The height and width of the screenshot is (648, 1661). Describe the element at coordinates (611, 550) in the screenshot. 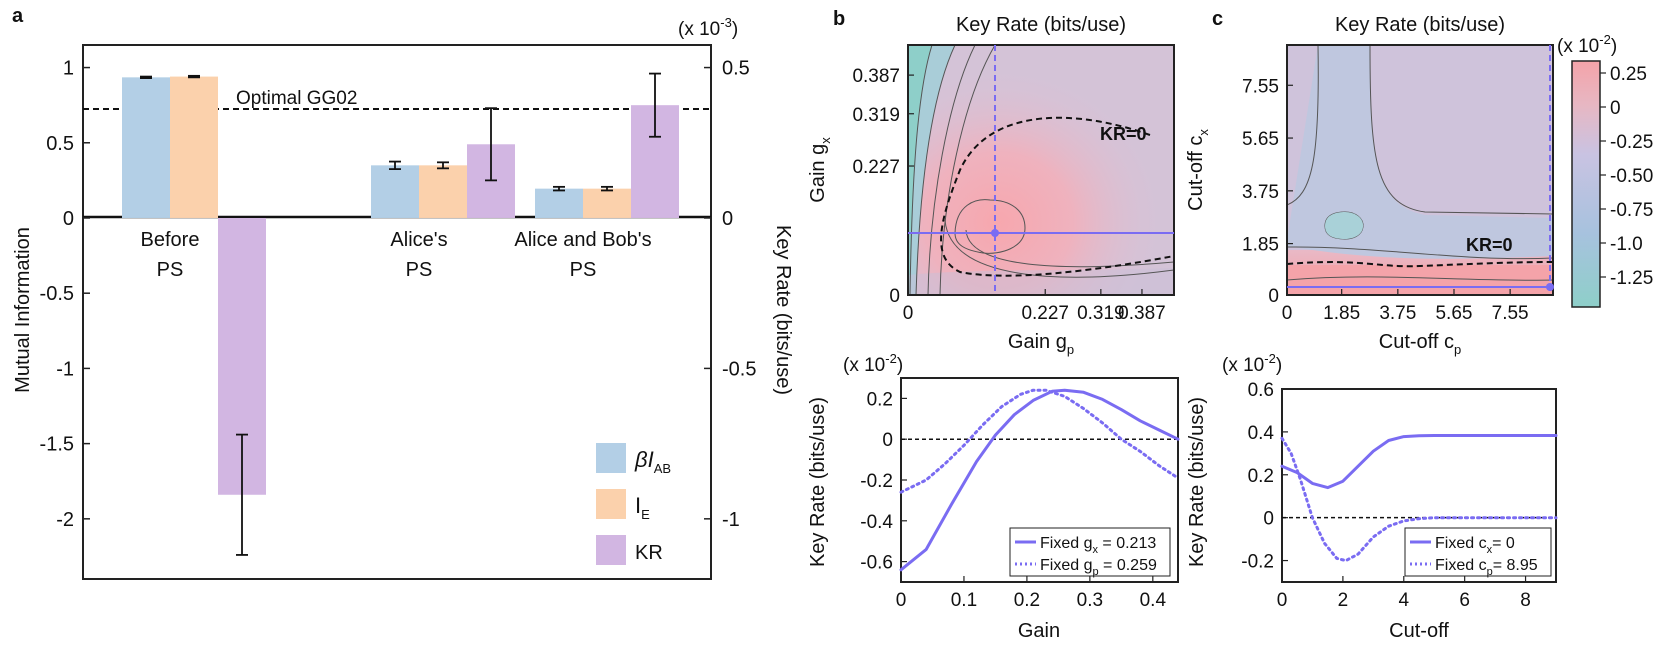

I see `legend-swatch-kr` at that location.